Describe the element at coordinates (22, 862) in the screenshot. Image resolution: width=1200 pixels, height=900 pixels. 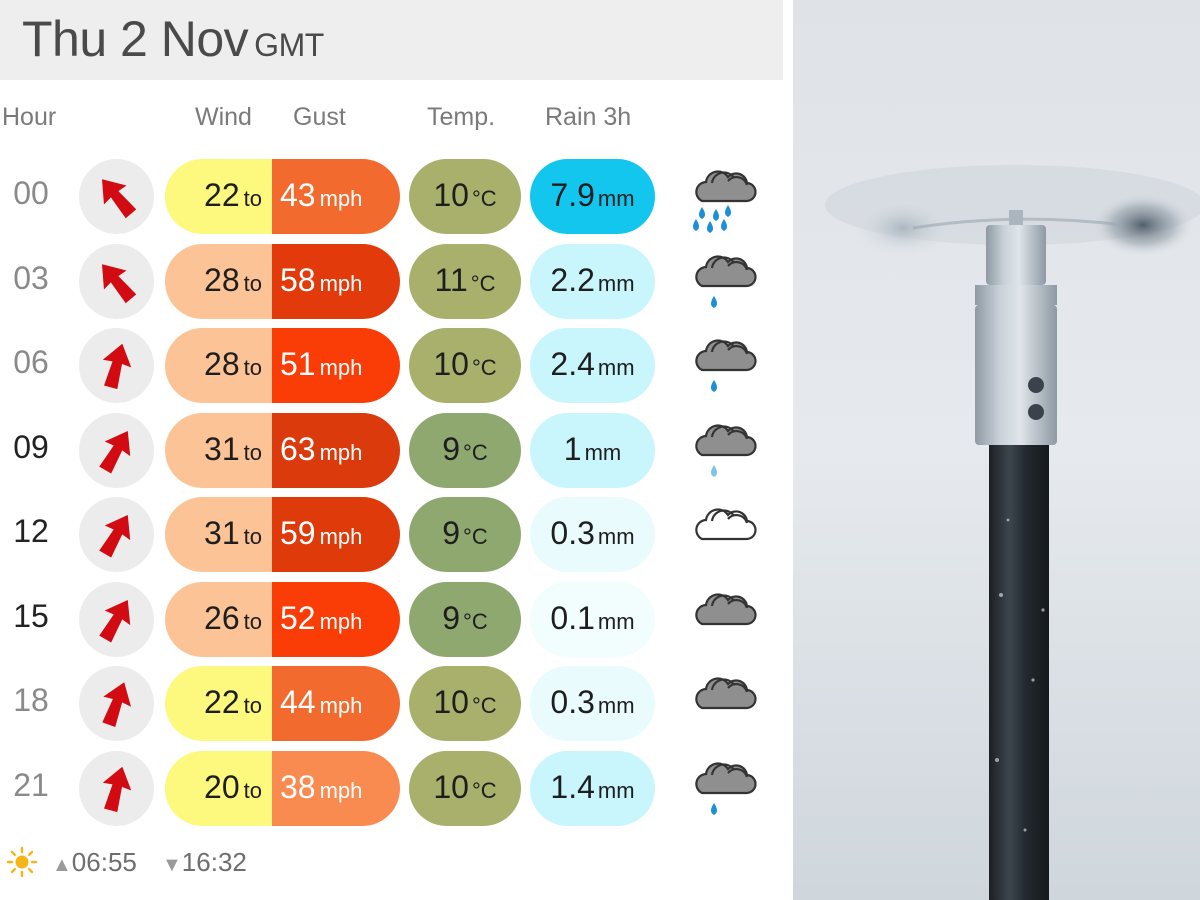
I see `sun-icon` at that location.